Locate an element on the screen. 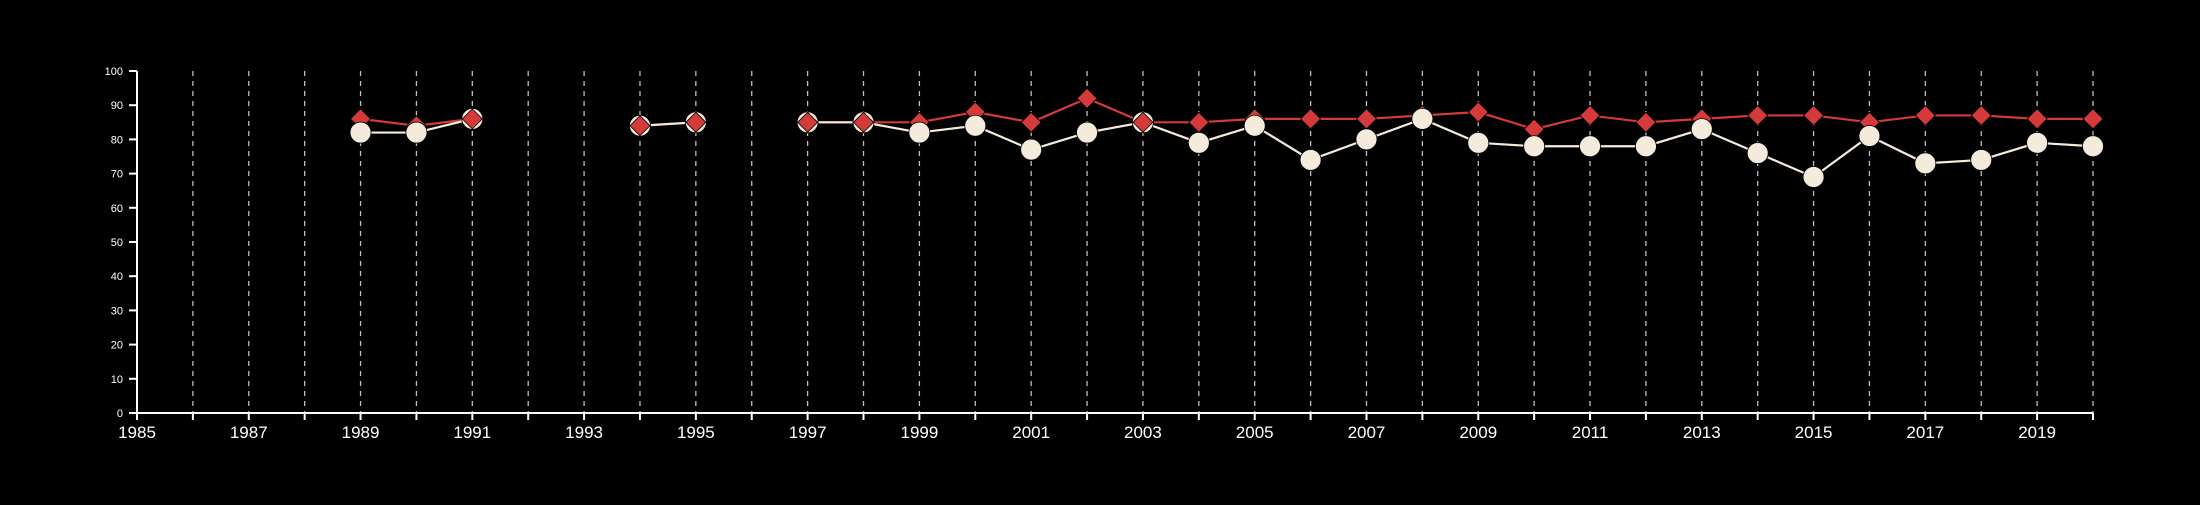  y-tick-label: 30 is located at coordinates (117, 311).